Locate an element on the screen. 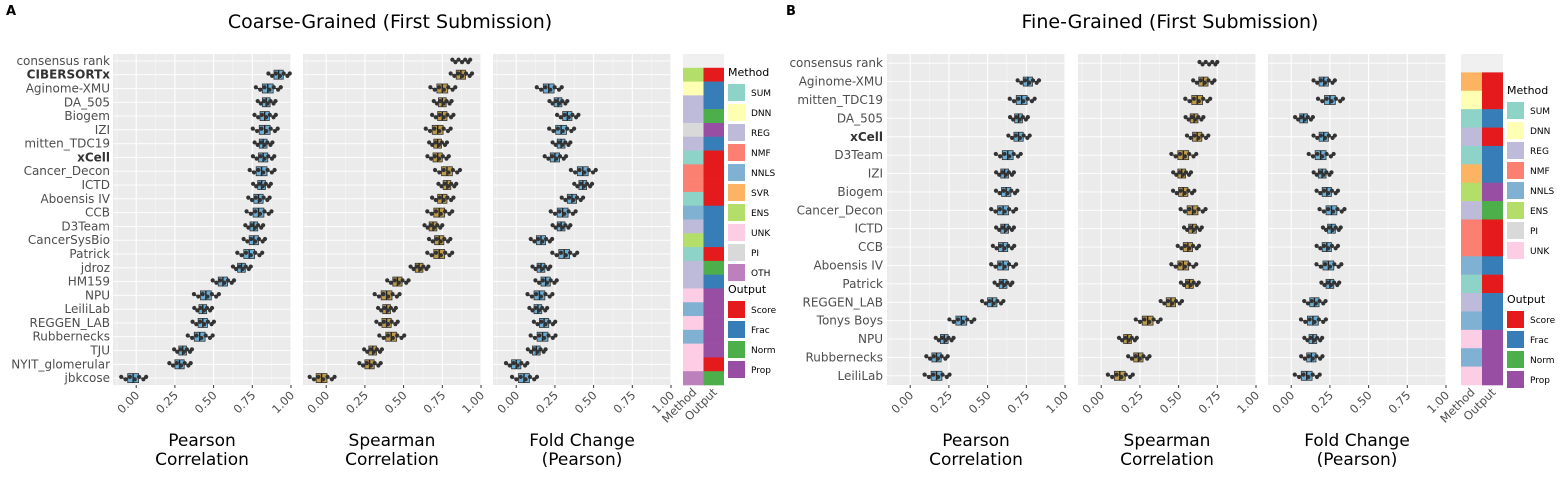 This screenshot has height=480, width=1560. panel-a-spearman-tick-label: 1.00 is located at coordinates (473, 402).